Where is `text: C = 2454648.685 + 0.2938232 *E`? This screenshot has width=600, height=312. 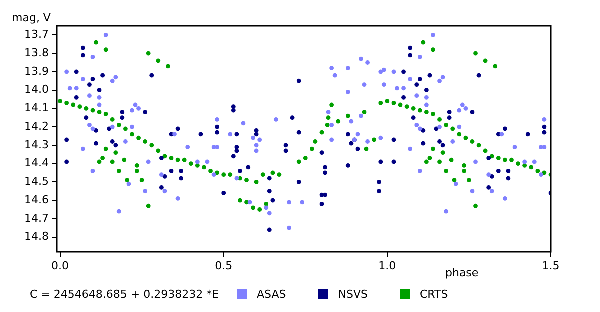 text: C = 2454648.685 + 0.2938232 *E is located at coordinates (125, 294).